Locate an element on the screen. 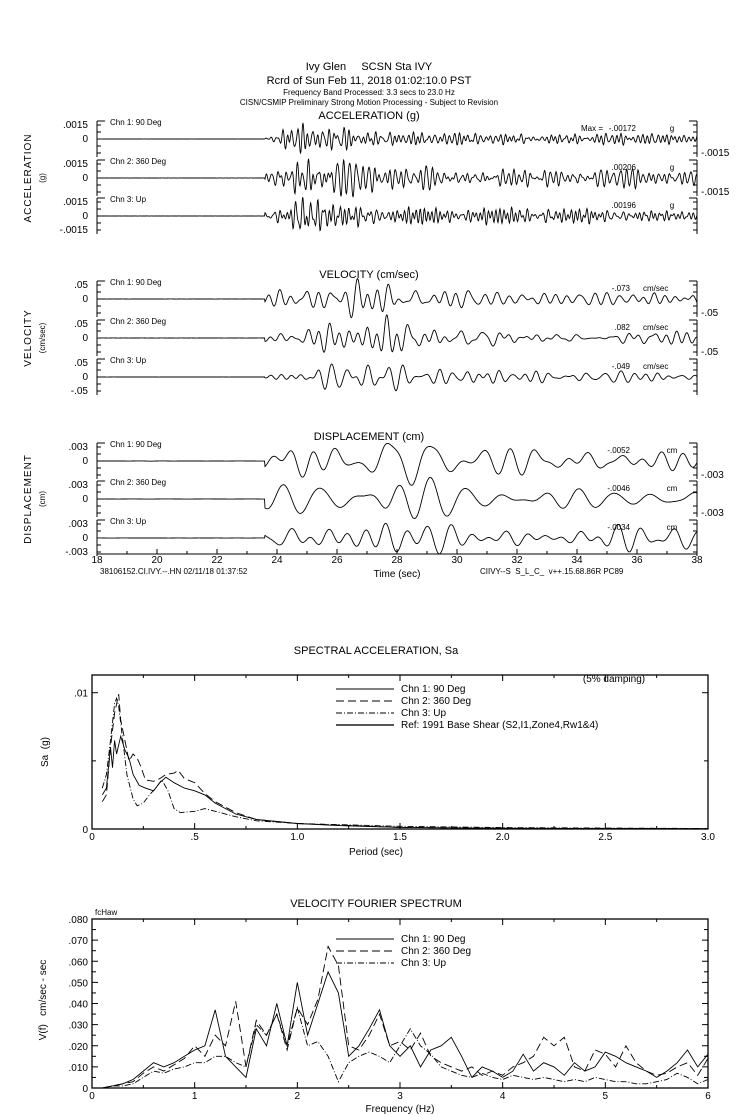 The width and height of the screenshot is (739, 1115). time-tick-label: 24 is located at coordinates (277, 560).